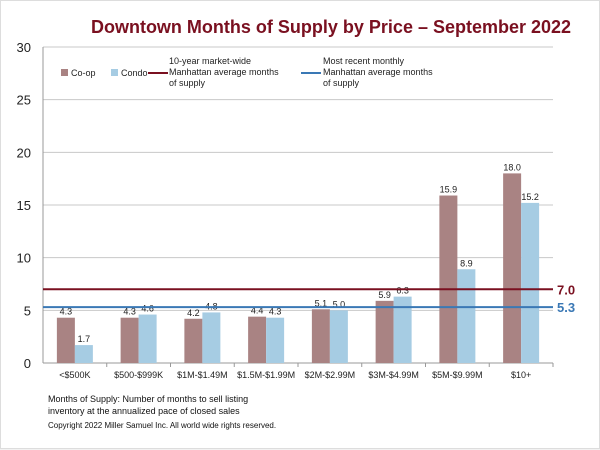 This screenshot has width=600, height=450. I want to click on y-tick-label: 10, so click(24, 258).